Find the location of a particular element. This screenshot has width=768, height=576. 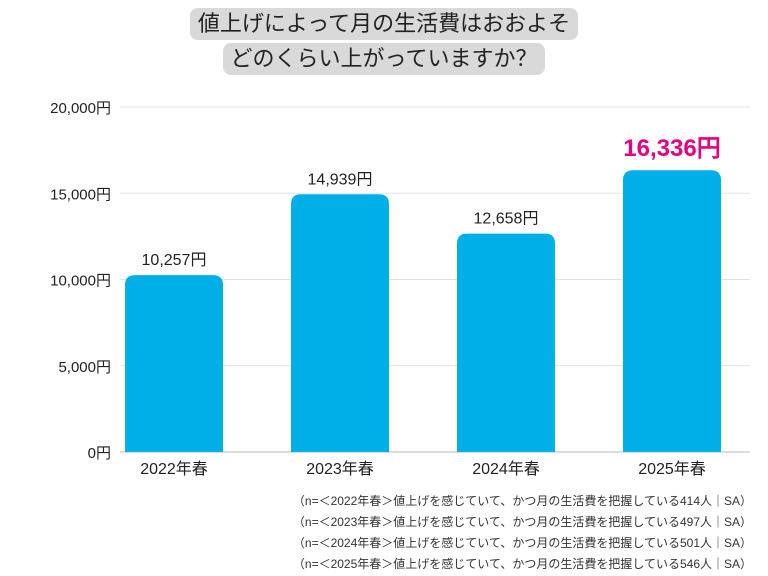

chart-title-line-2: どのくらい上がっていますか？ is located at coordinates (384, 59).